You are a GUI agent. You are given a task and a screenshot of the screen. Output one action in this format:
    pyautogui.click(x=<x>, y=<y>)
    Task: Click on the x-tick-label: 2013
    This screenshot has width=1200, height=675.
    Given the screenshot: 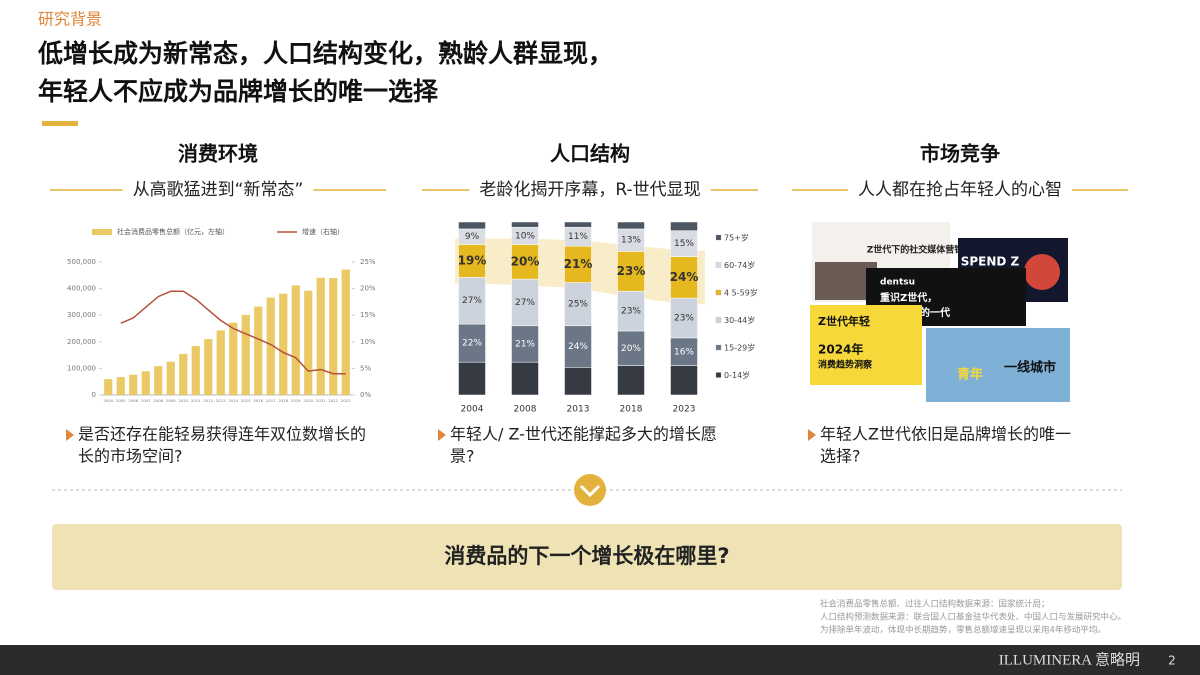 What is the action you would take?
    pyautogui.click(x=221, y=400)
    